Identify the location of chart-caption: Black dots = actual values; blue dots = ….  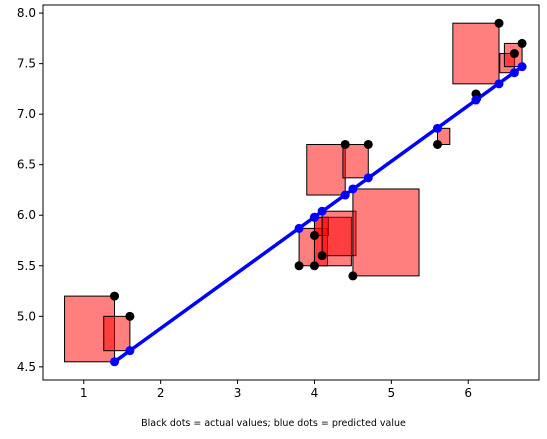
(273, 423).